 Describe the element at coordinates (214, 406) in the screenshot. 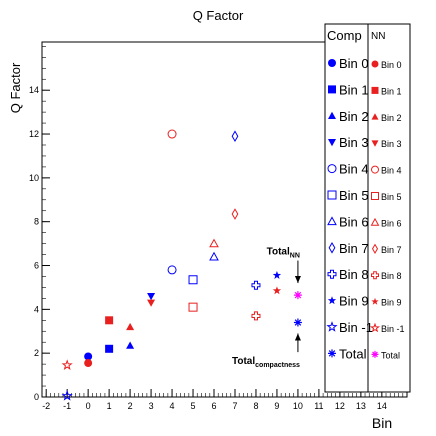

I see `x-tick-label: 6` at that location.